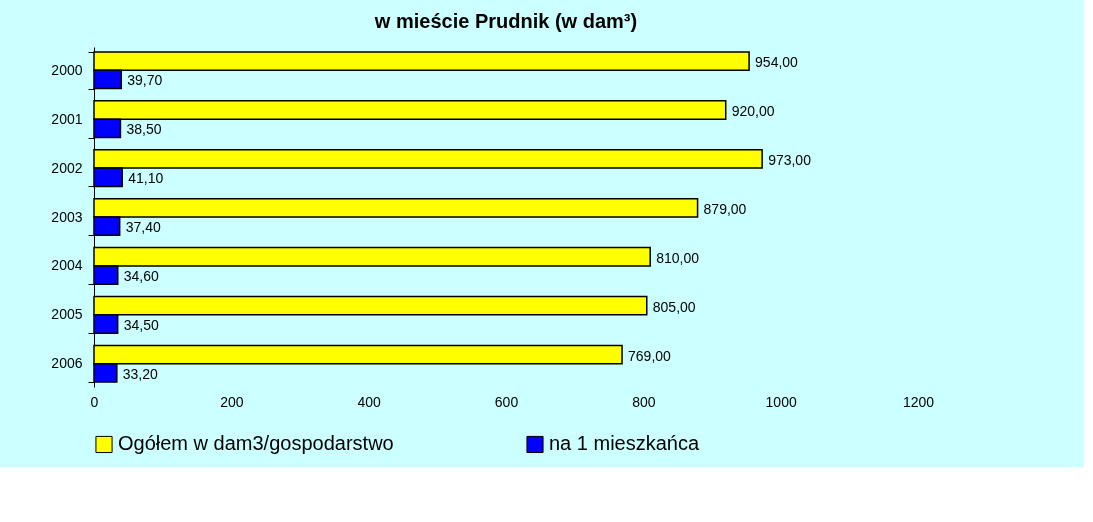 The image size is (1093, 522). I want to click on x-tick-label: 0, so click(94, 401).